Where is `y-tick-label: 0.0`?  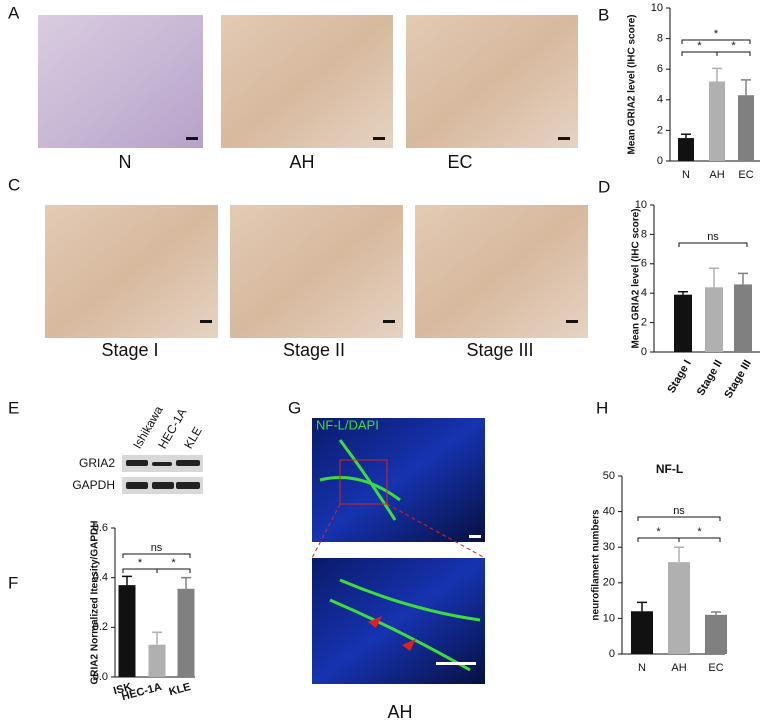
y-tick-label: 0.0 is located at coordinates (100, 677).